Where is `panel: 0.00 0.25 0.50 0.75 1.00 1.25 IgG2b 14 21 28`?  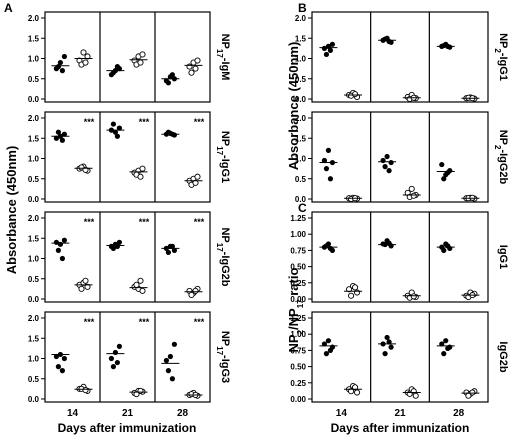
panel: 0.00 0.25 0.50 0.75 1.00 1.25 IgG2b 14 21 28 is located at coordinates (399, 365).